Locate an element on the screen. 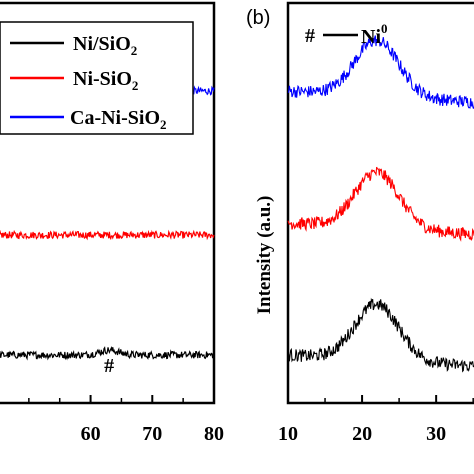 Image resolution: width=474 pixels, height=474 pixels. x-tick-label-a-2: 80 is located at coordinates (214, 434).